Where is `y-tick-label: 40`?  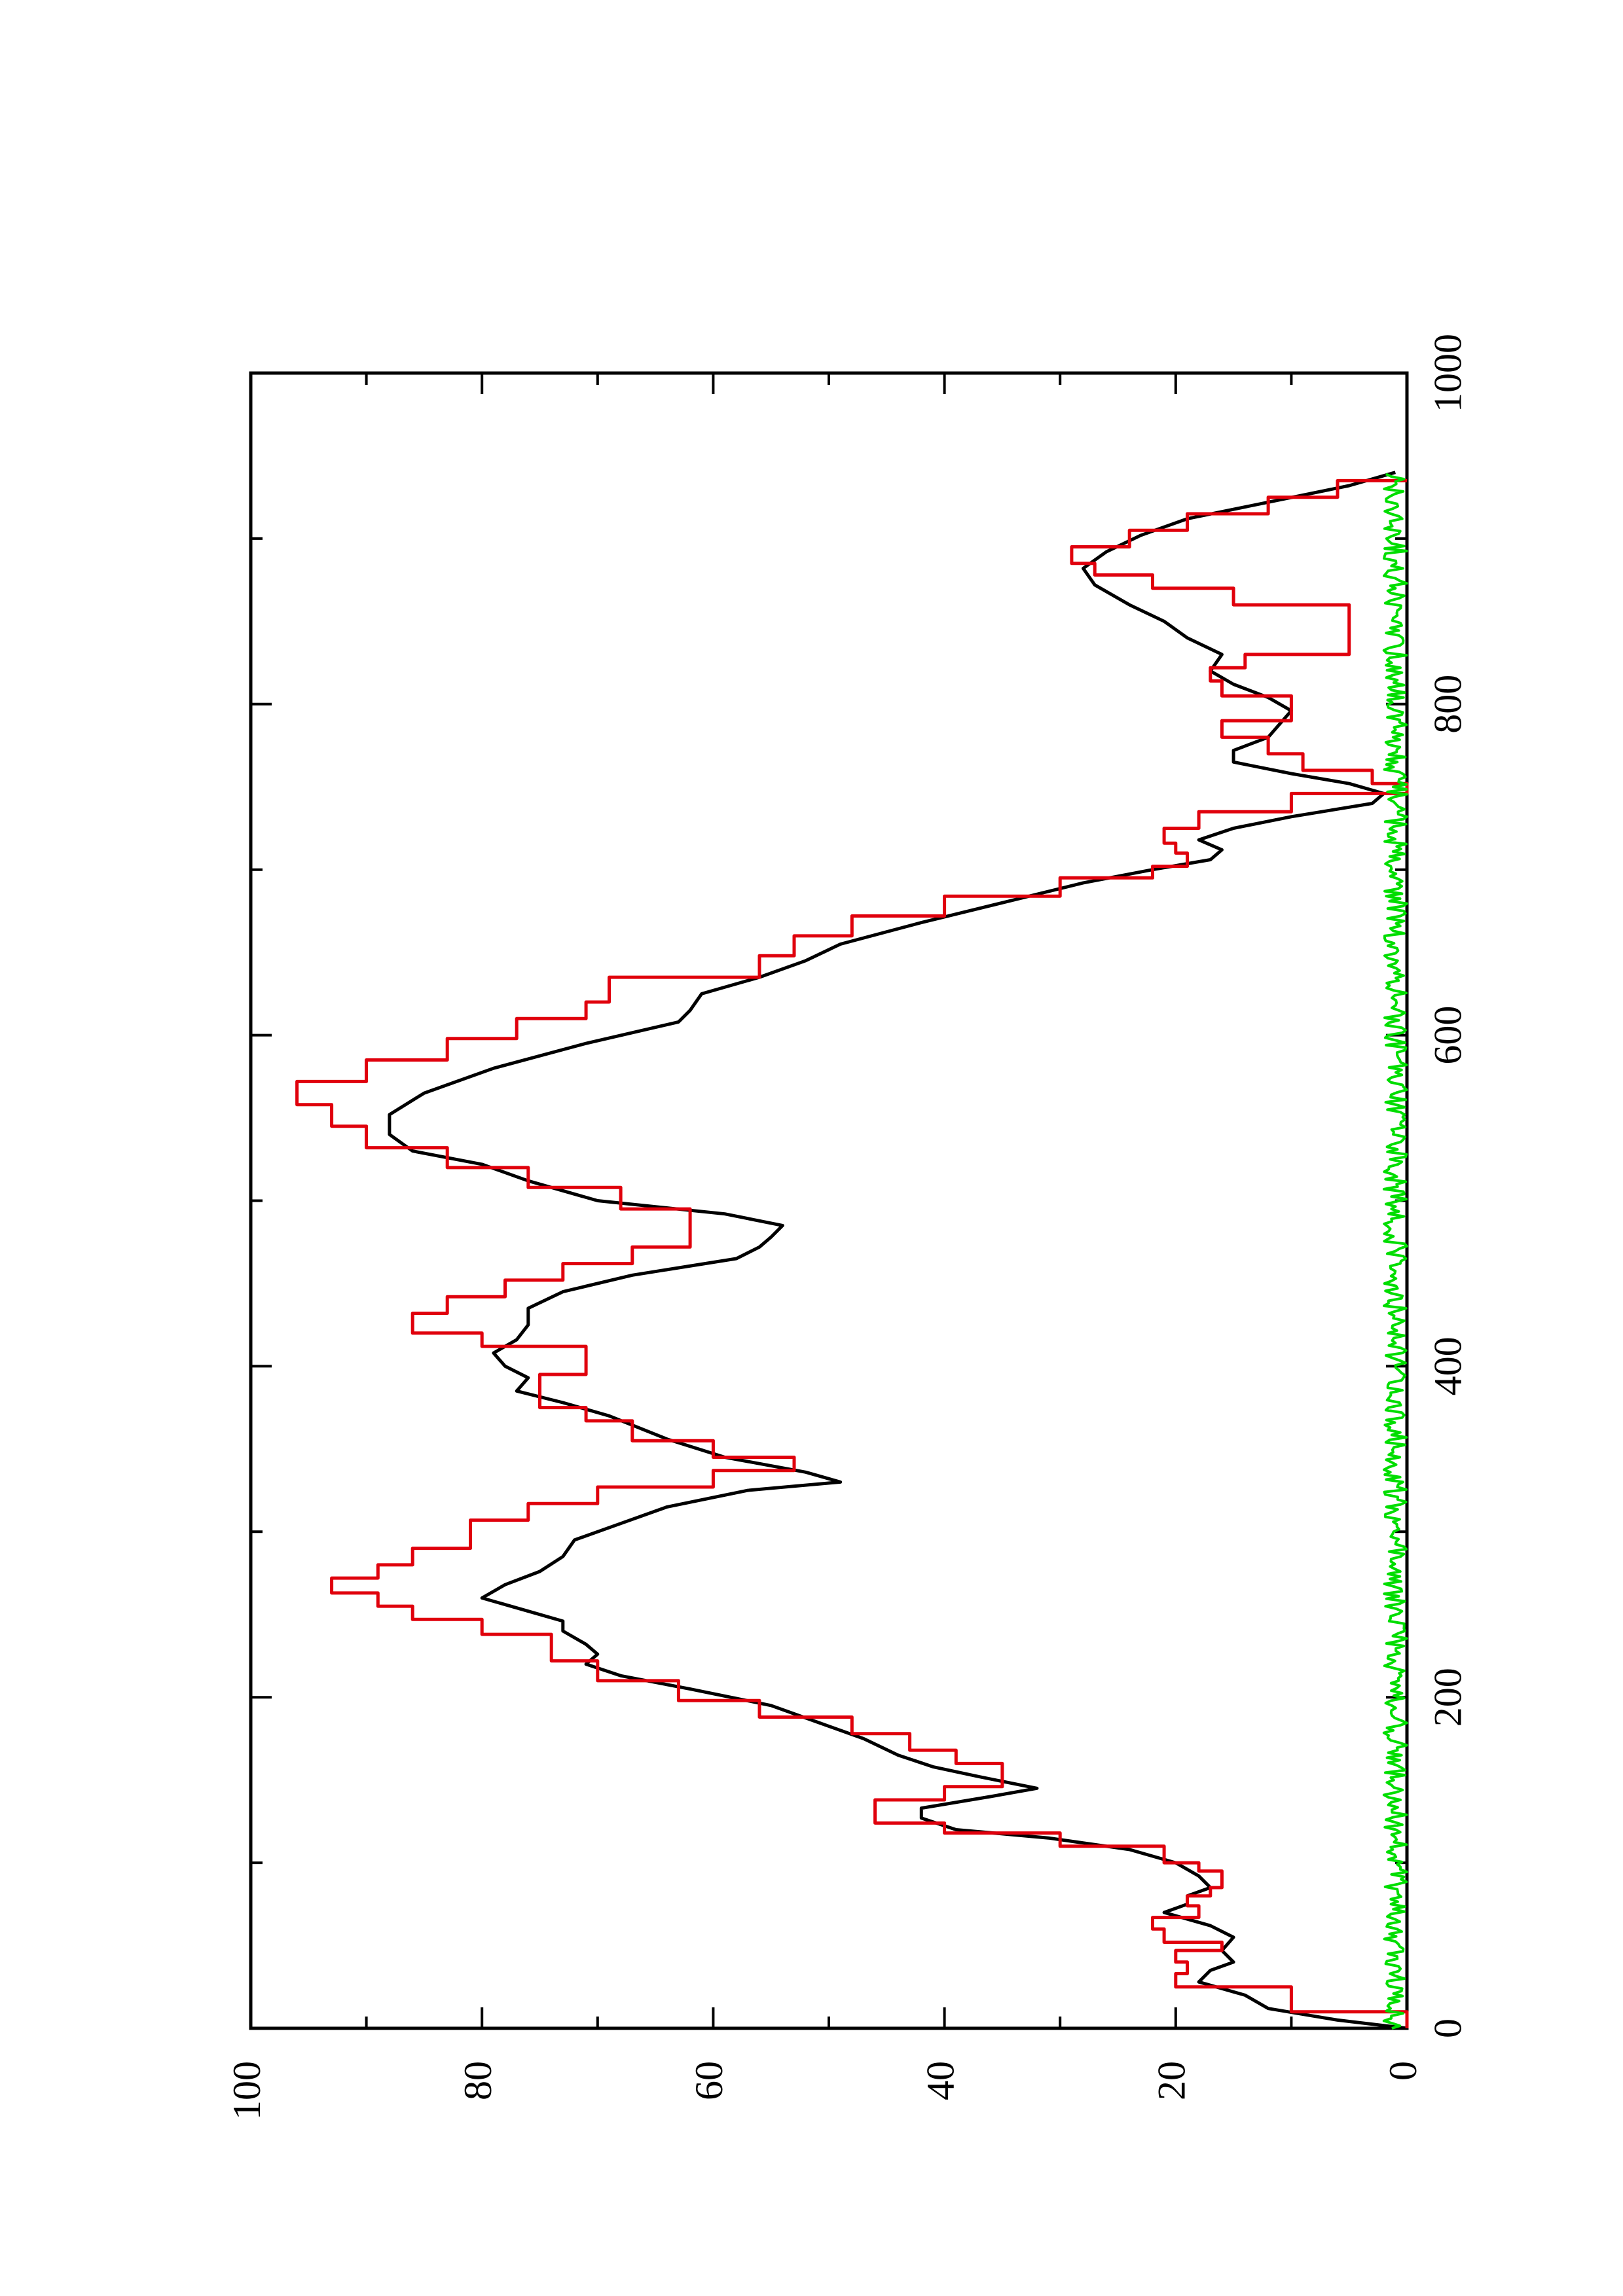 y-tick-label: 40 is located at coordinates (940, 2080).